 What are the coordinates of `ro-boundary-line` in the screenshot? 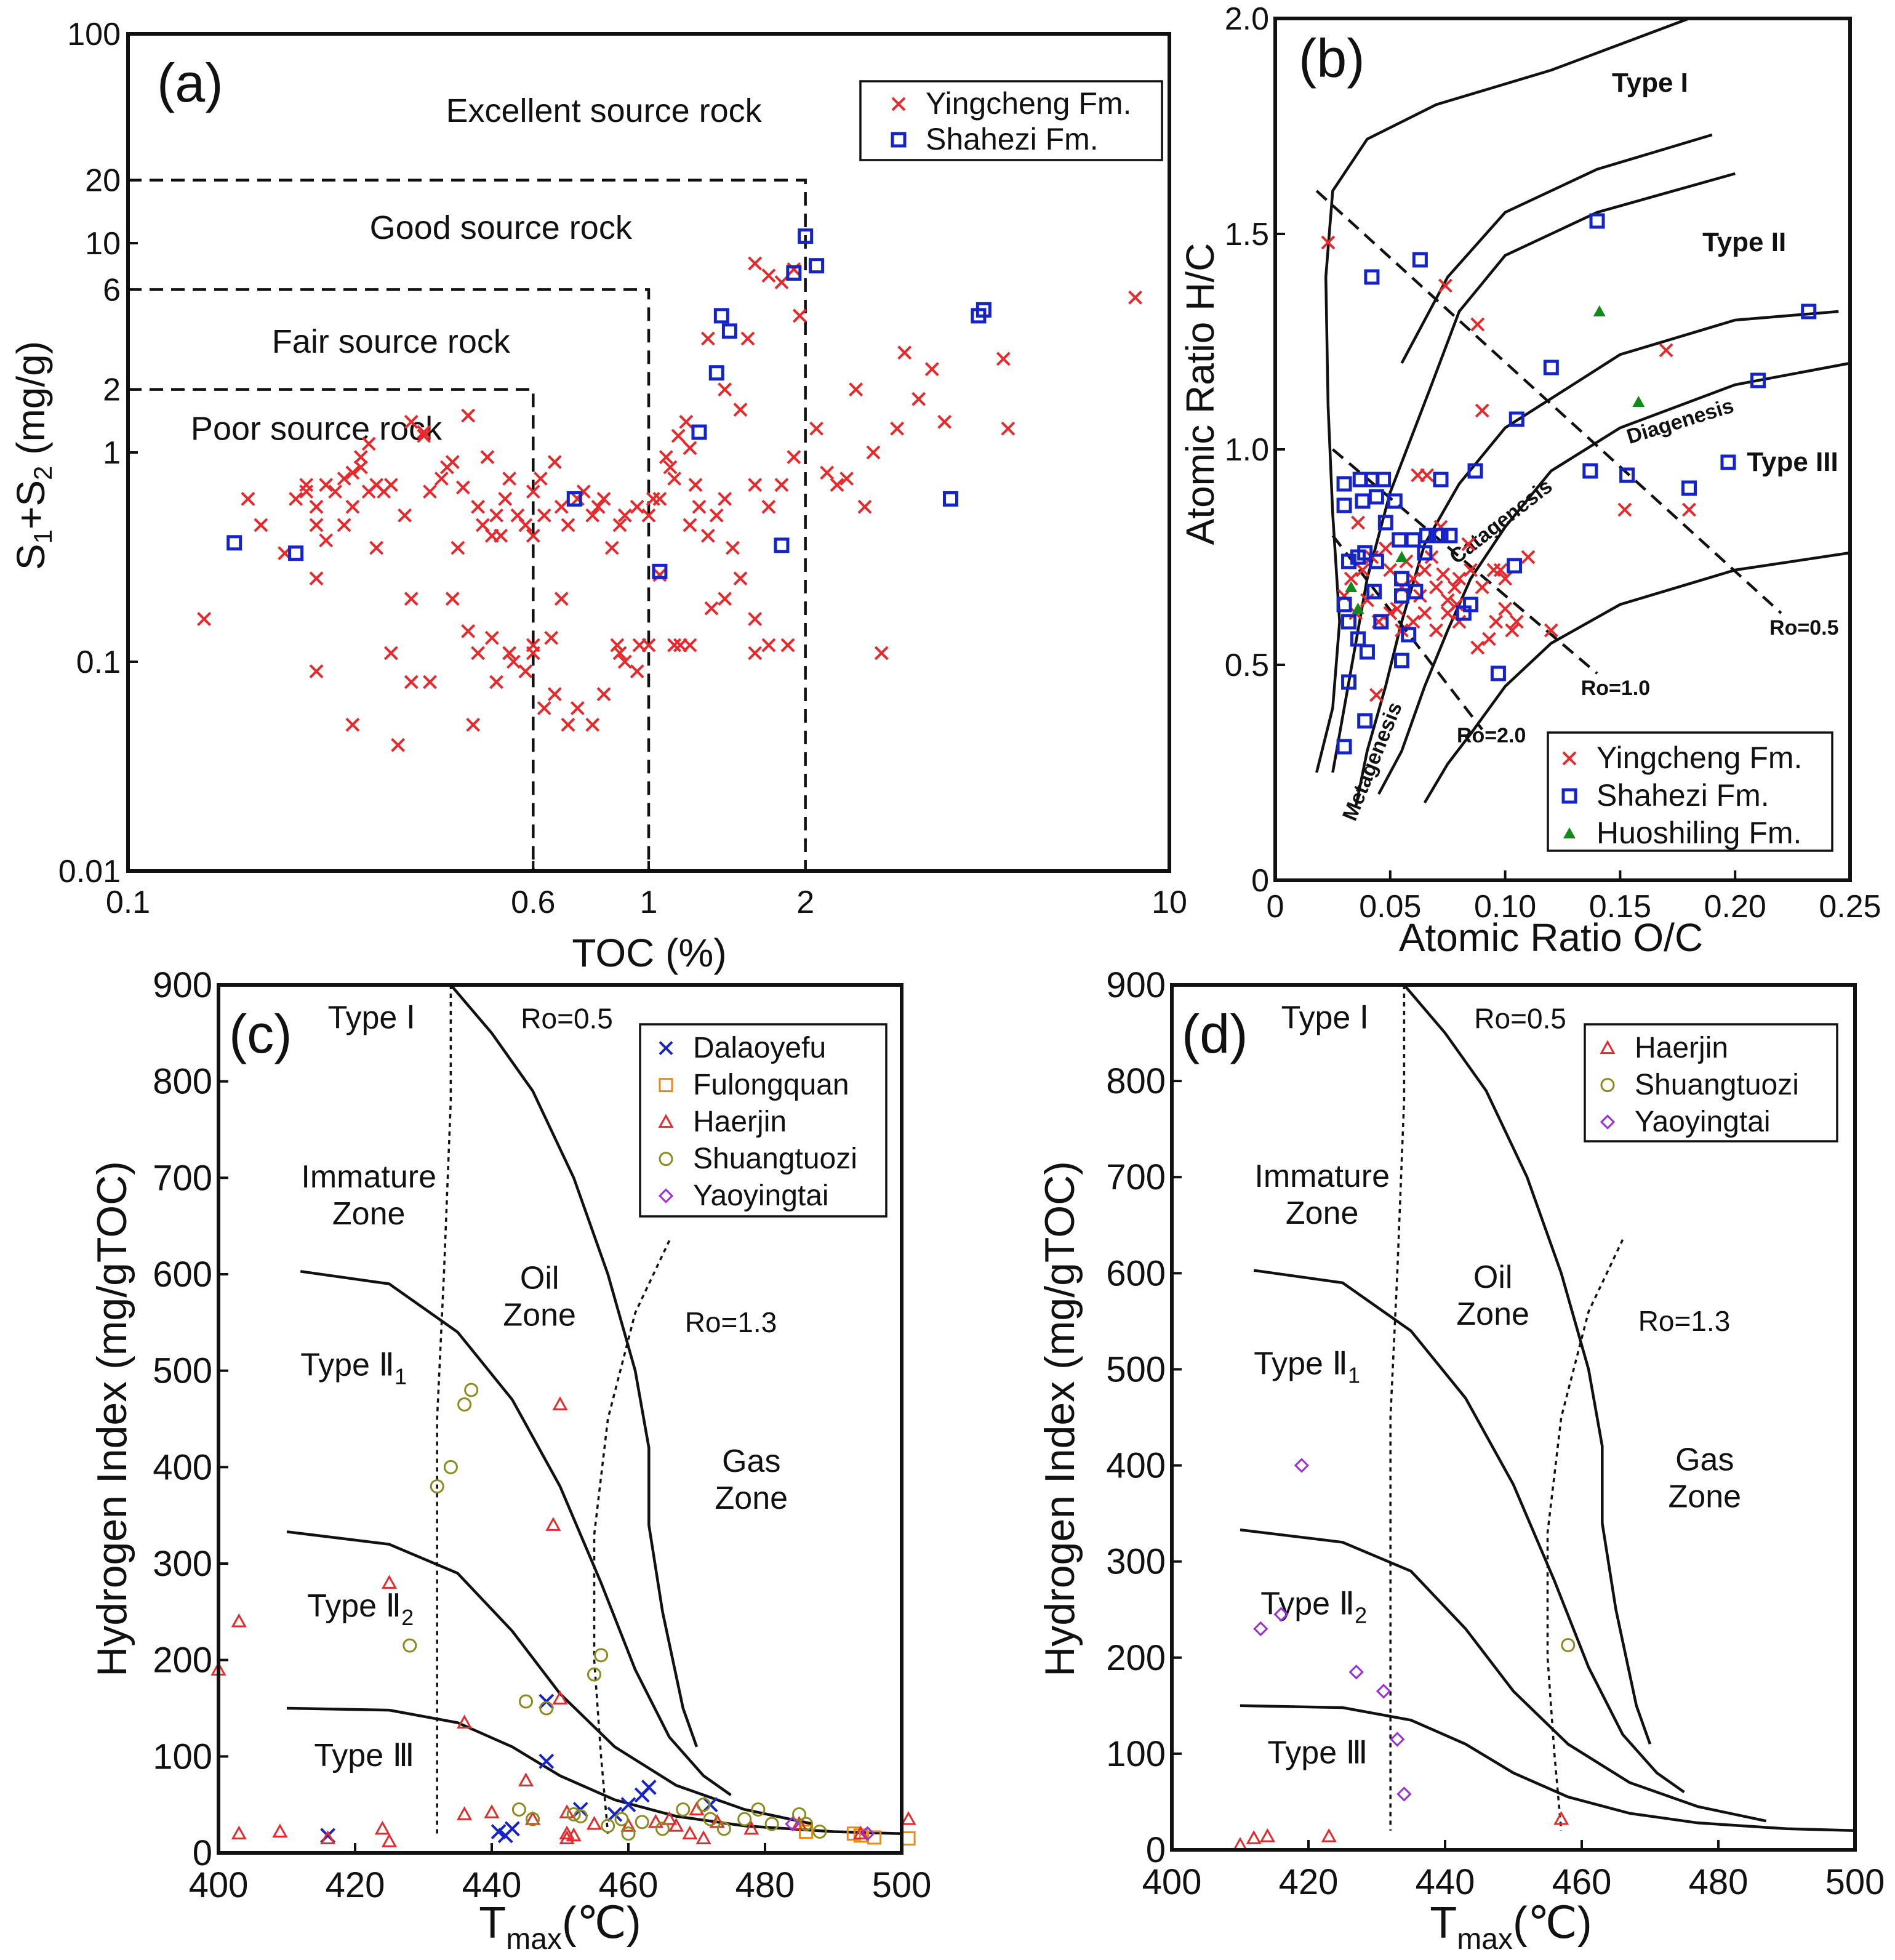 It's located at (444, 1409).